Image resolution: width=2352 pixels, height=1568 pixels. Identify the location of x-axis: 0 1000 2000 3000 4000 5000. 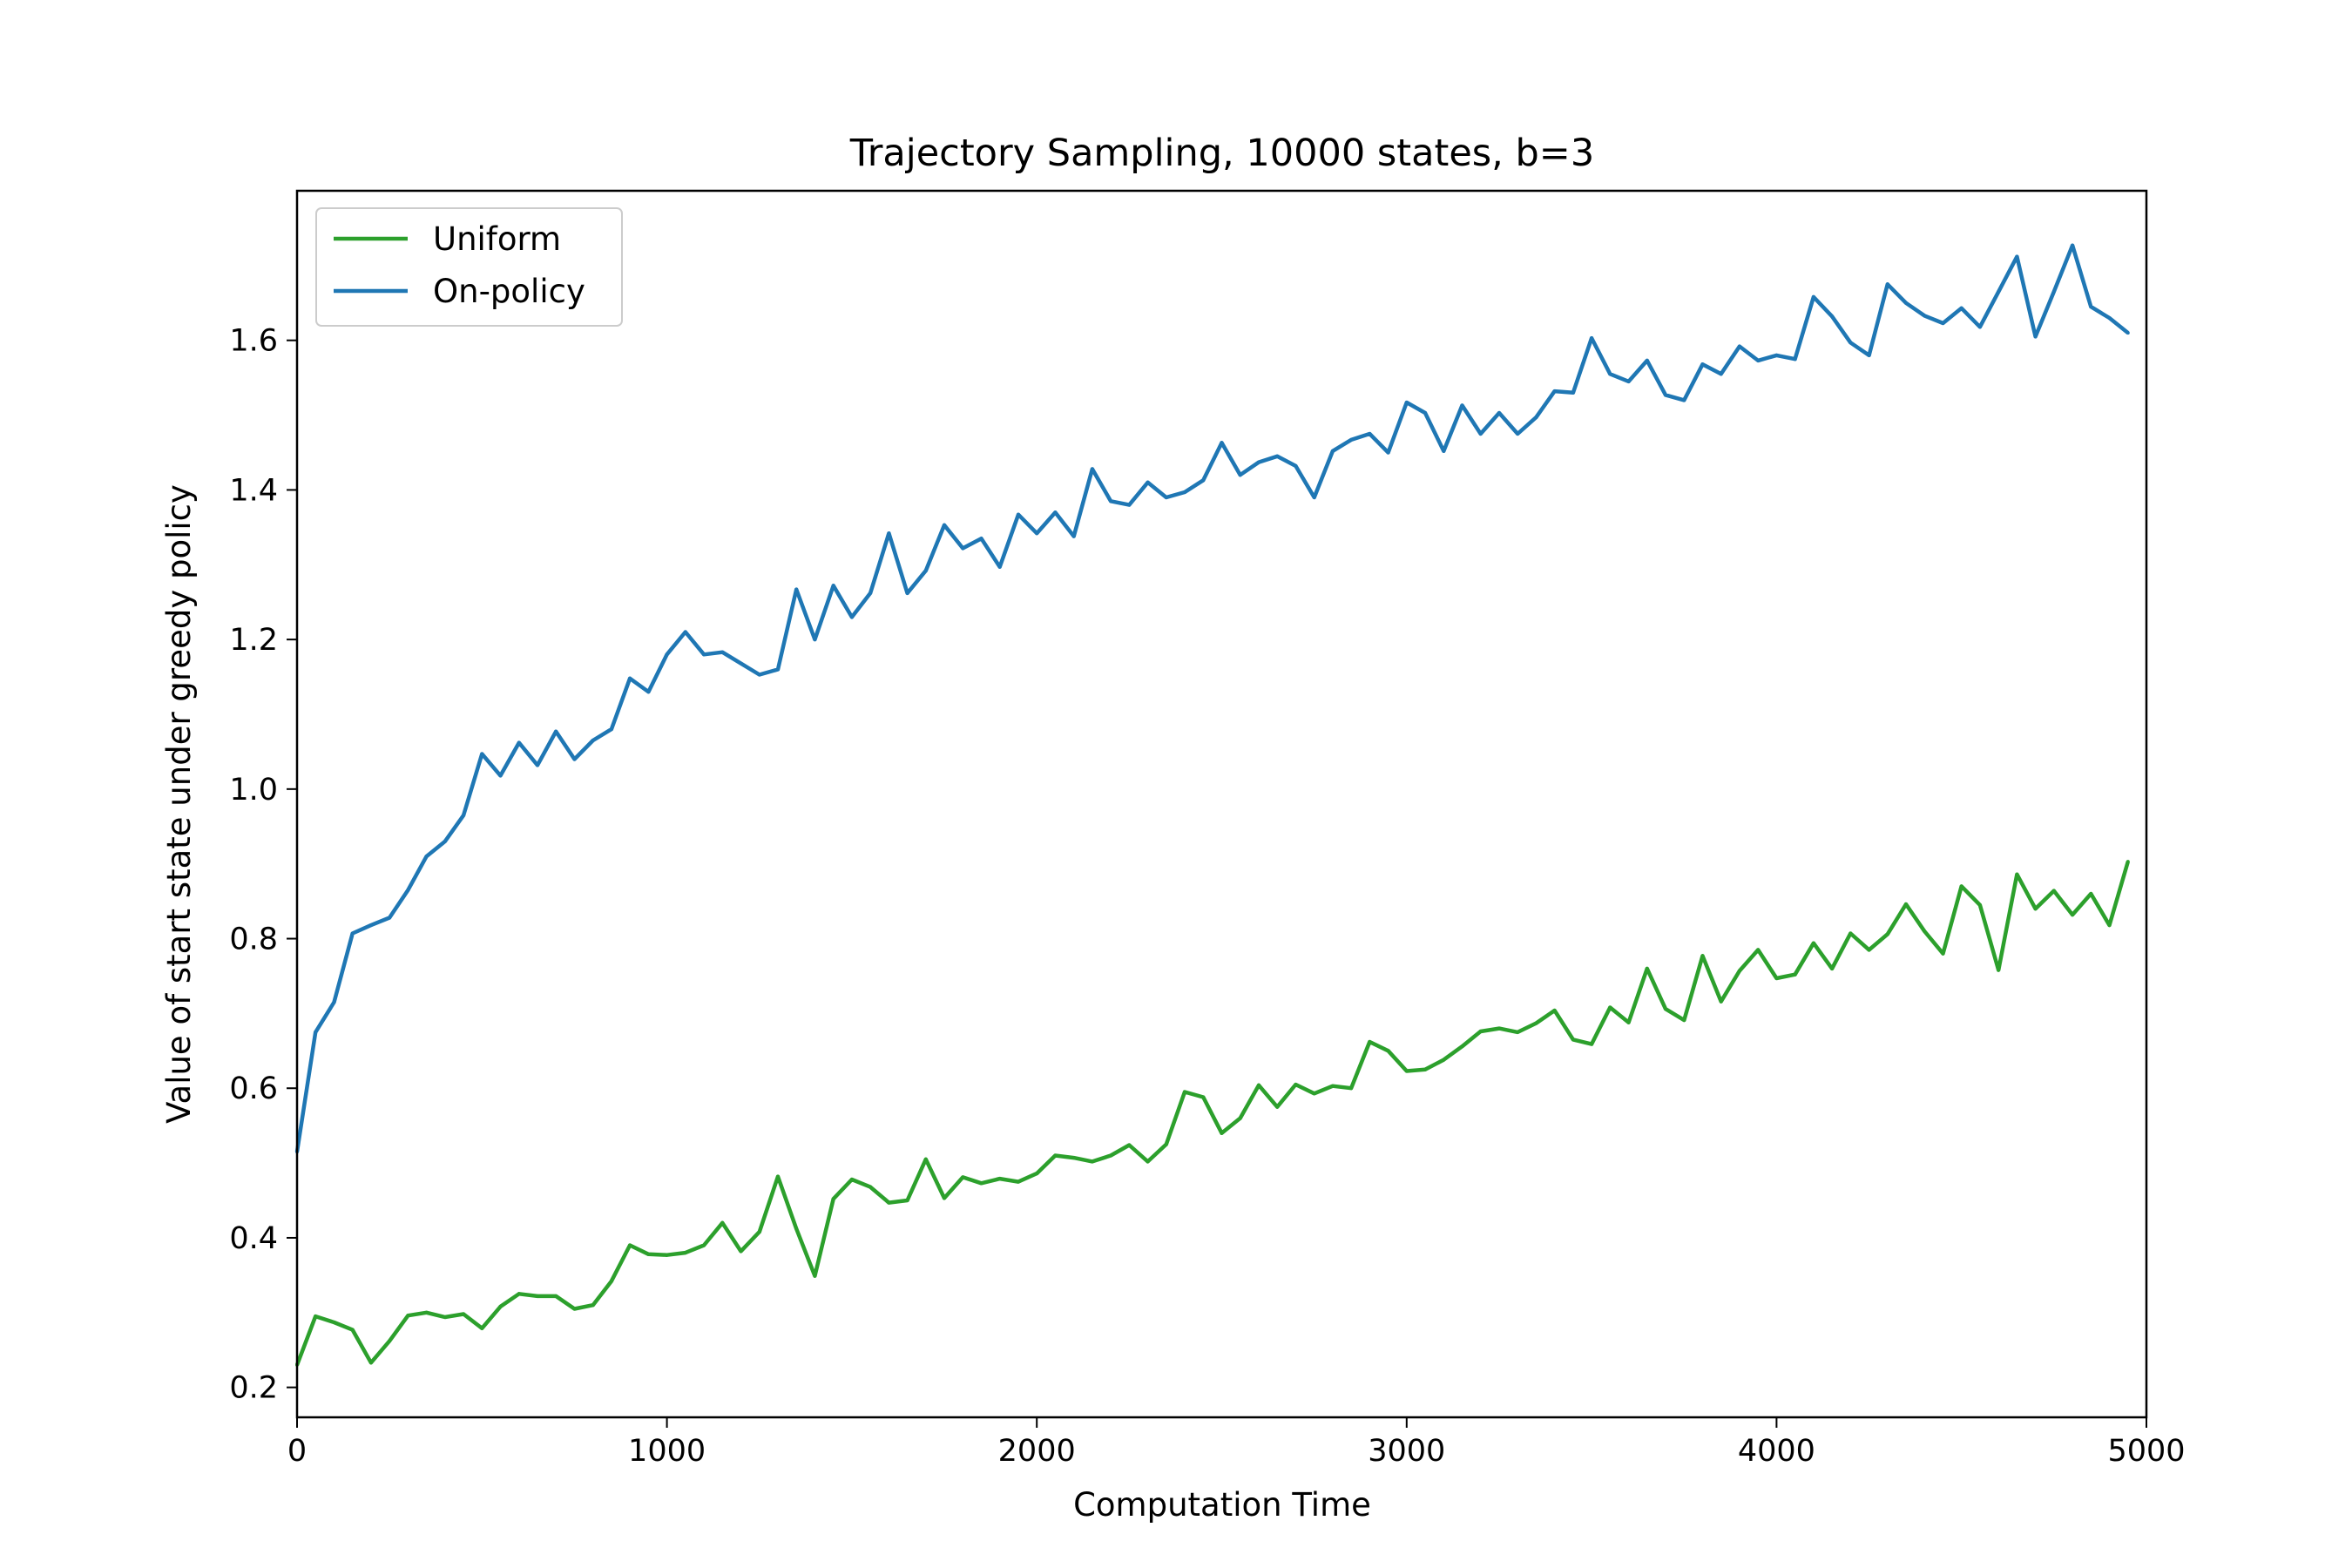
(1236, 1443).